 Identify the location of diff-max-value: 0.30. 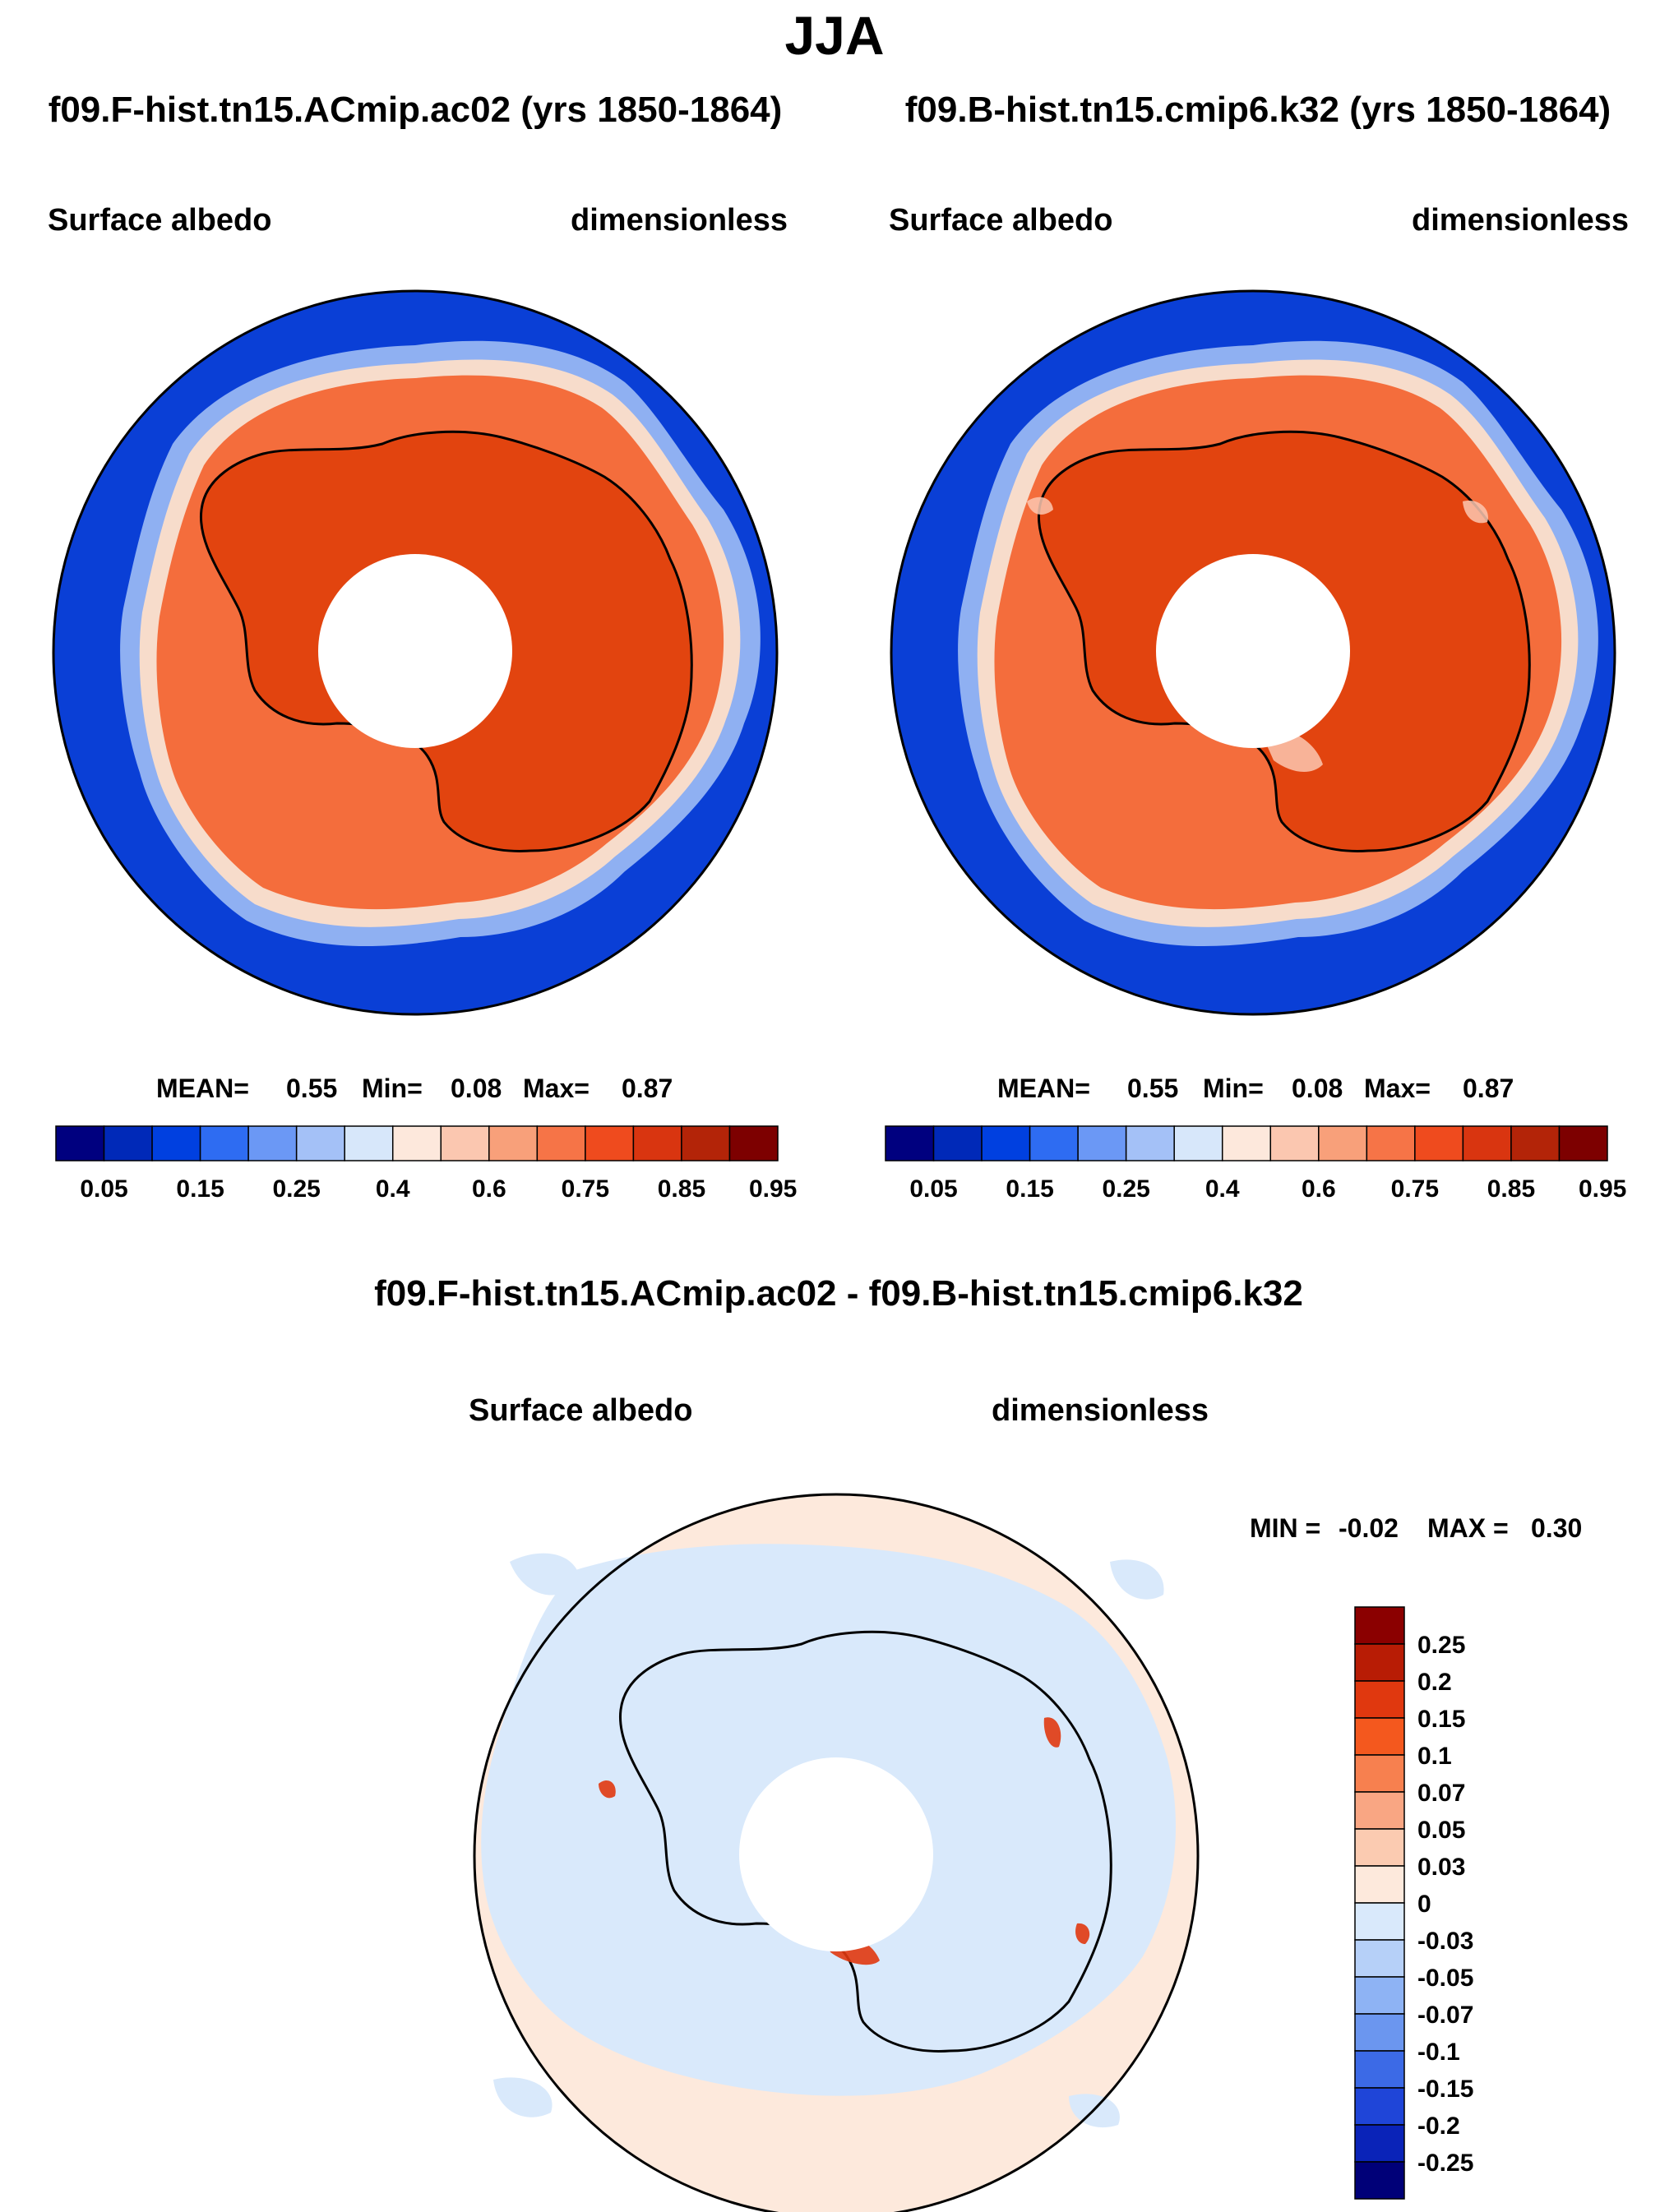
(1556, 1528).